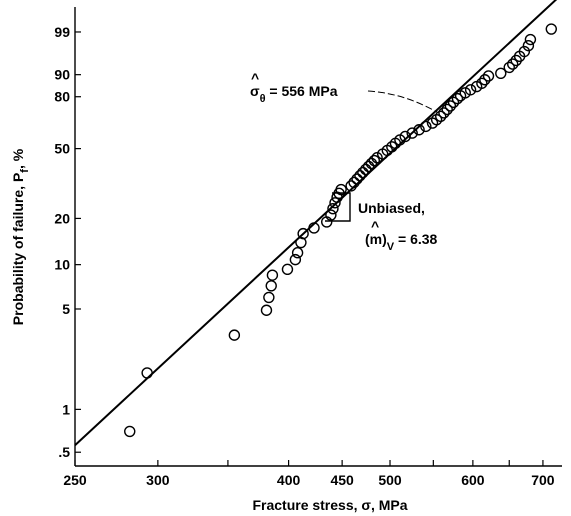  I want to click on x-tick-label-400: 400, so click(289, 480).